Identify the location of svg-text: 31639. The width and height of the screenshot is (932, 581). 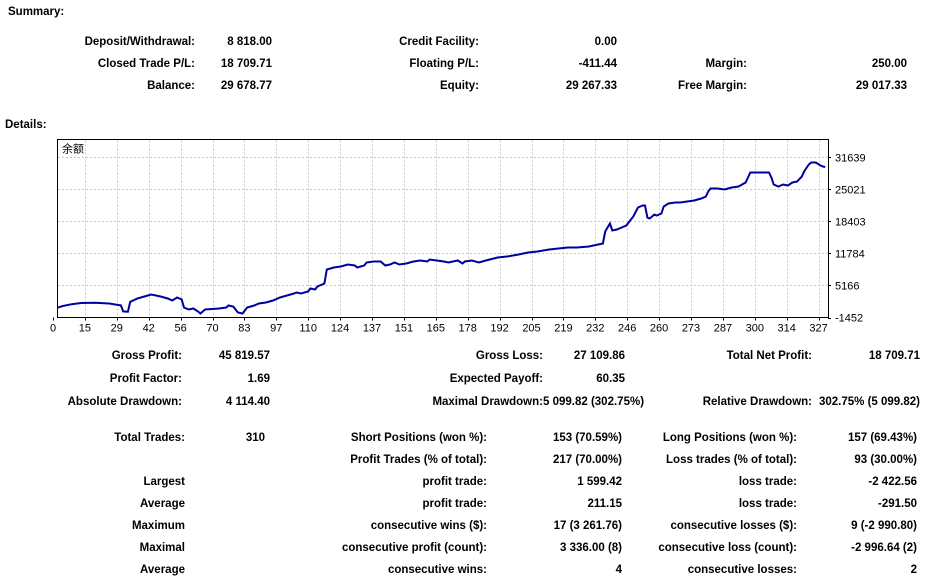
(850, 158).